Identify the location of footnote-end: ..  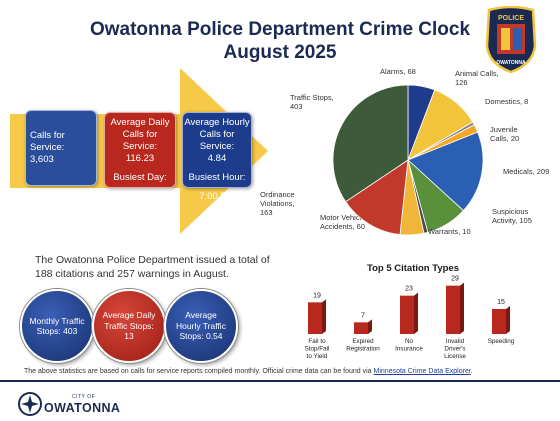
(471, 371).